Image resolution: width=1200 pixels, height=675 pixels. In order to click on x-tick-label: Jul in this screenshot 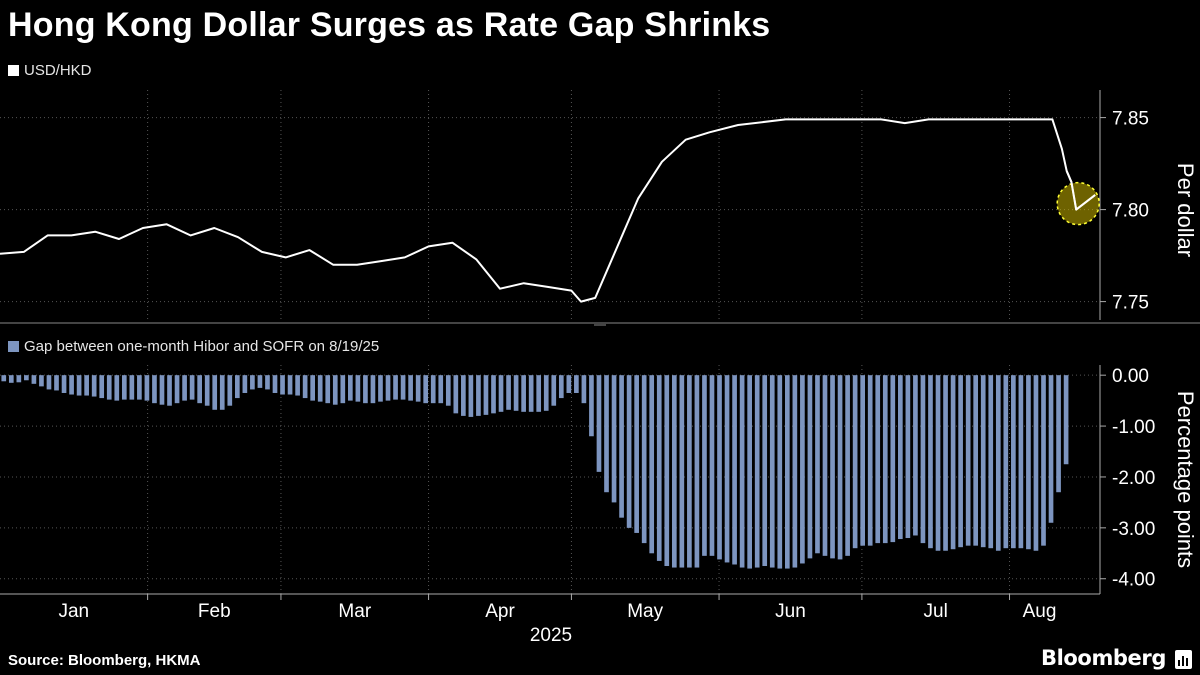, I will do `click(936, 611)`.